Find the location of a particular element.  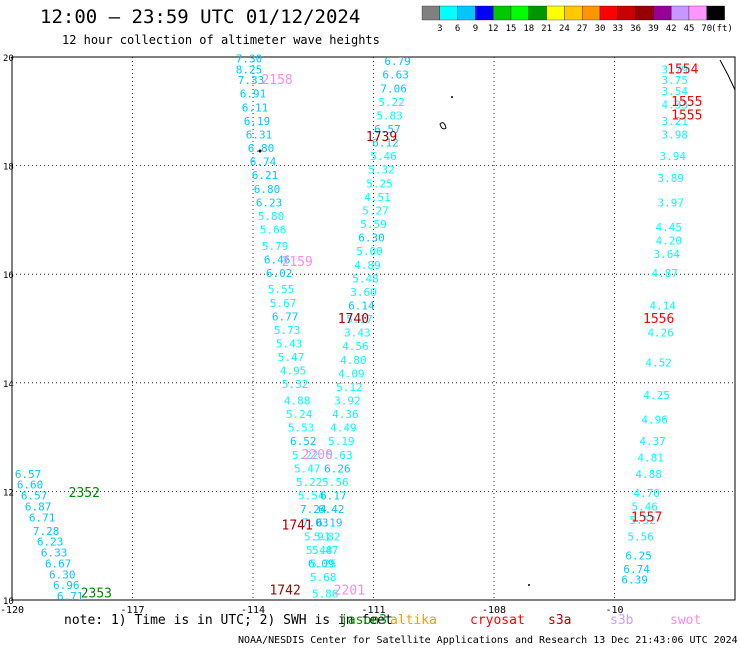

y-tick-label: 10 is located at coordinates (8, 602).